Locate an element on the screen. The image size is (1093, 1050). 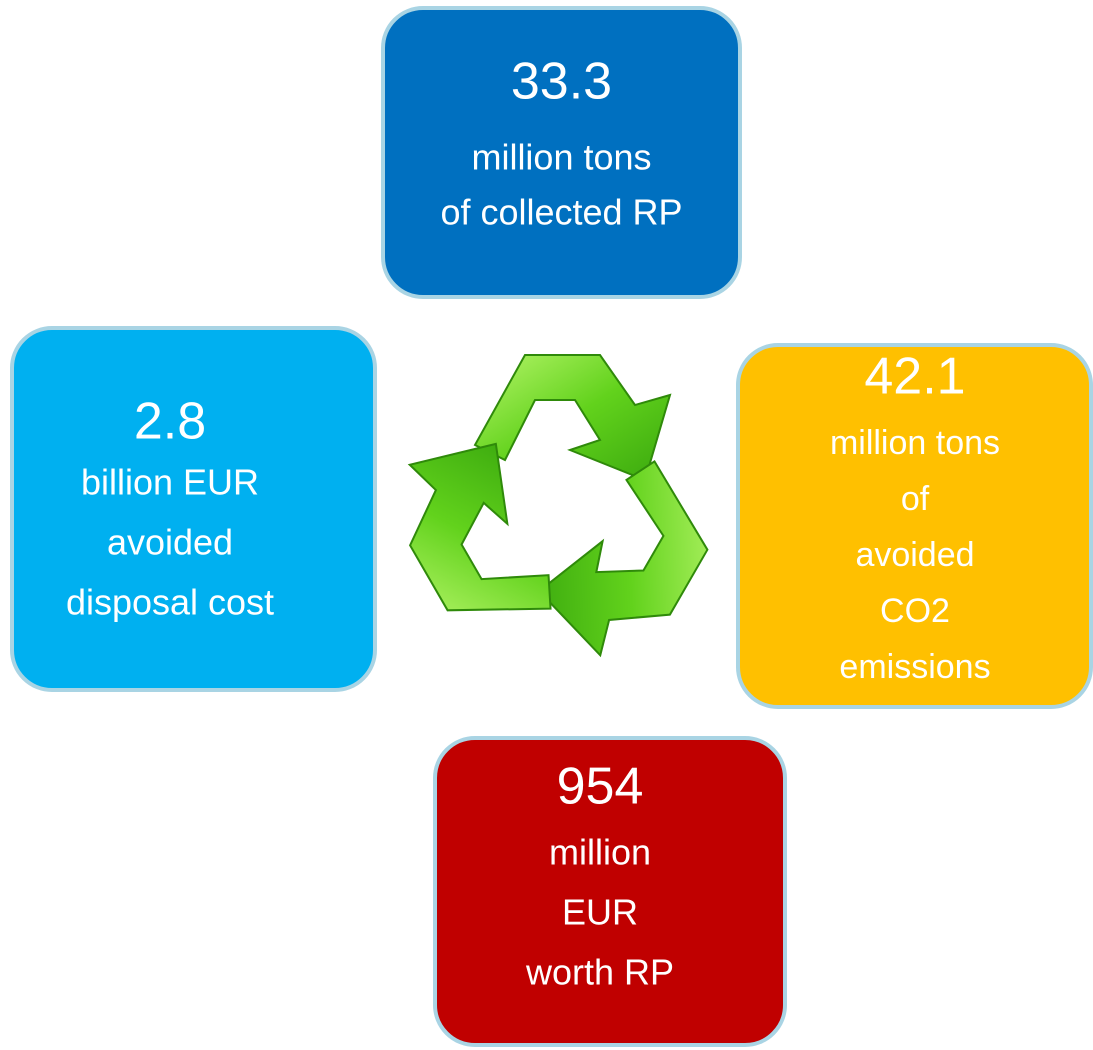
stat-label: disposal cost is located at coordinates (170, 602).